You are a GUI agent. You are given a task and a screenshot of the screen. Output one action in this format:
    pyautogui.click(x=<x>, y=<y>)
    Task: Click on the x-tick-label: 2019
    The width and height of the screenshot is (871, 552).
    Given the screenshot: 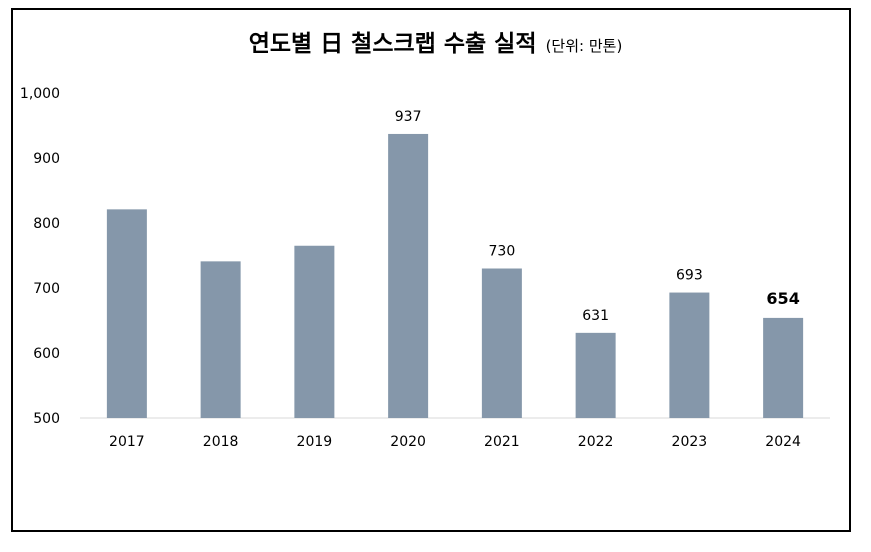 What is the action you would take?
    pyautogui.click(x=315, y=442)
    